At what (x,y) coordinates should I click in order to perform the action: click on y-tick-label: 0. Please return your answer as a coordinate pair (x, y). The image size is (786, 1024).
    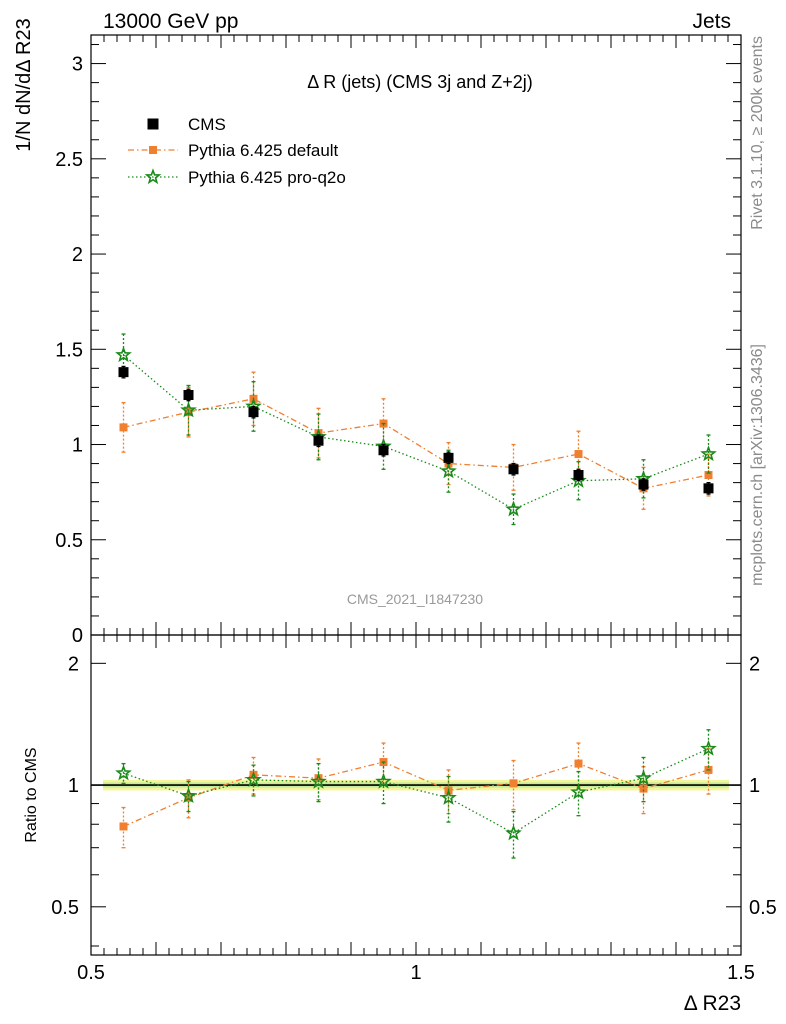
    Looking at the image, I should click on (77, 636).